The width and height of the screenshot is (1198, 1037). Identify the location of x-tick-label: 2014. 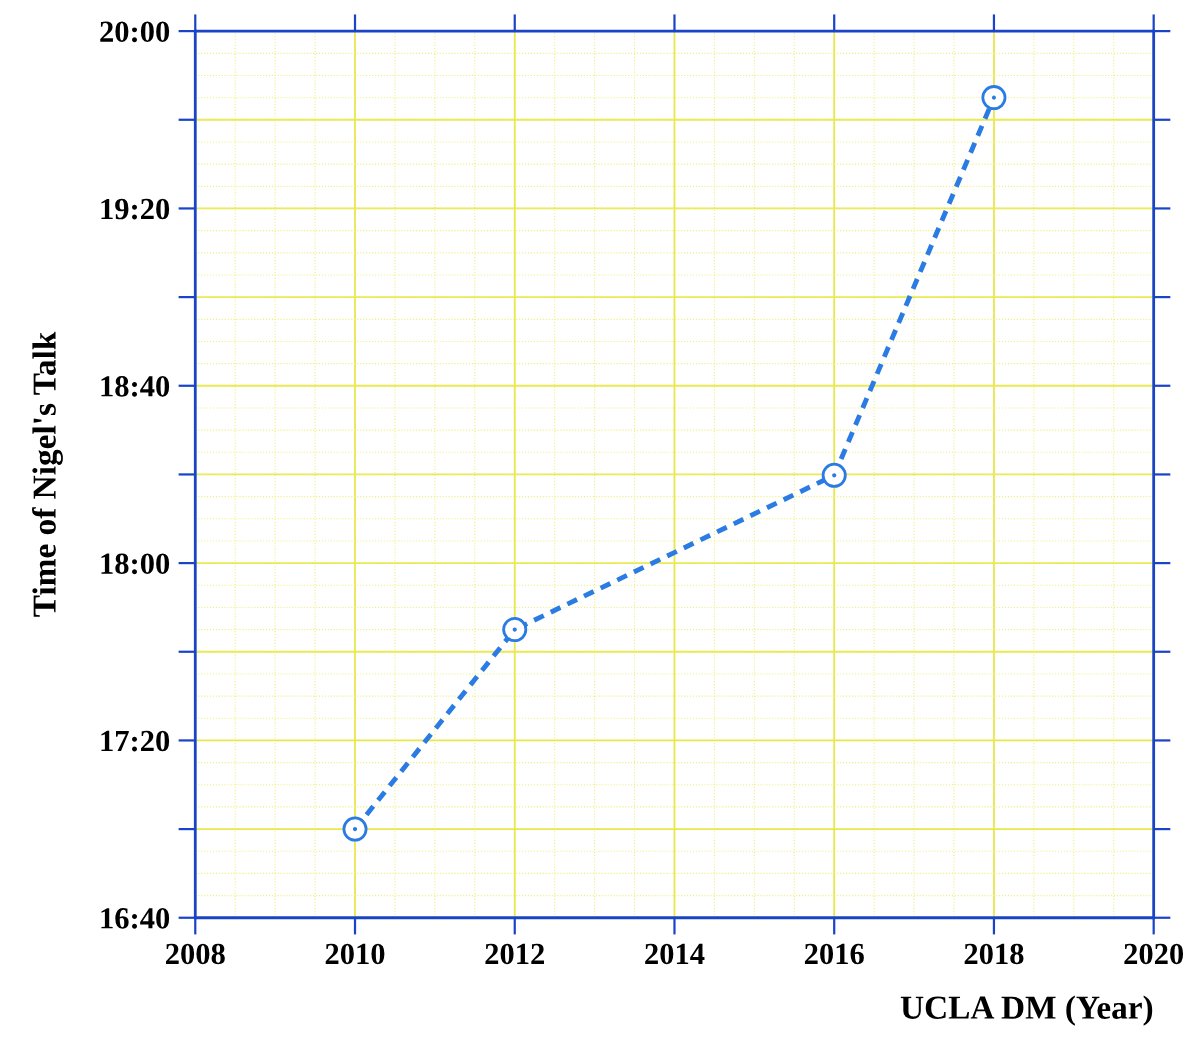
(675, 954).